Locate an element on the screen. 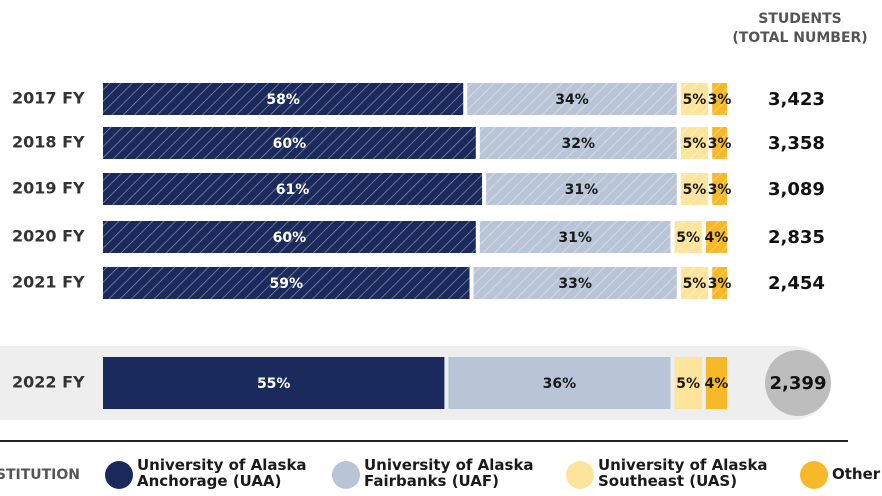 Image resolution: width=882 pixels, height=496 pixels. data-label: 33% is located at coordinates (575, 284).